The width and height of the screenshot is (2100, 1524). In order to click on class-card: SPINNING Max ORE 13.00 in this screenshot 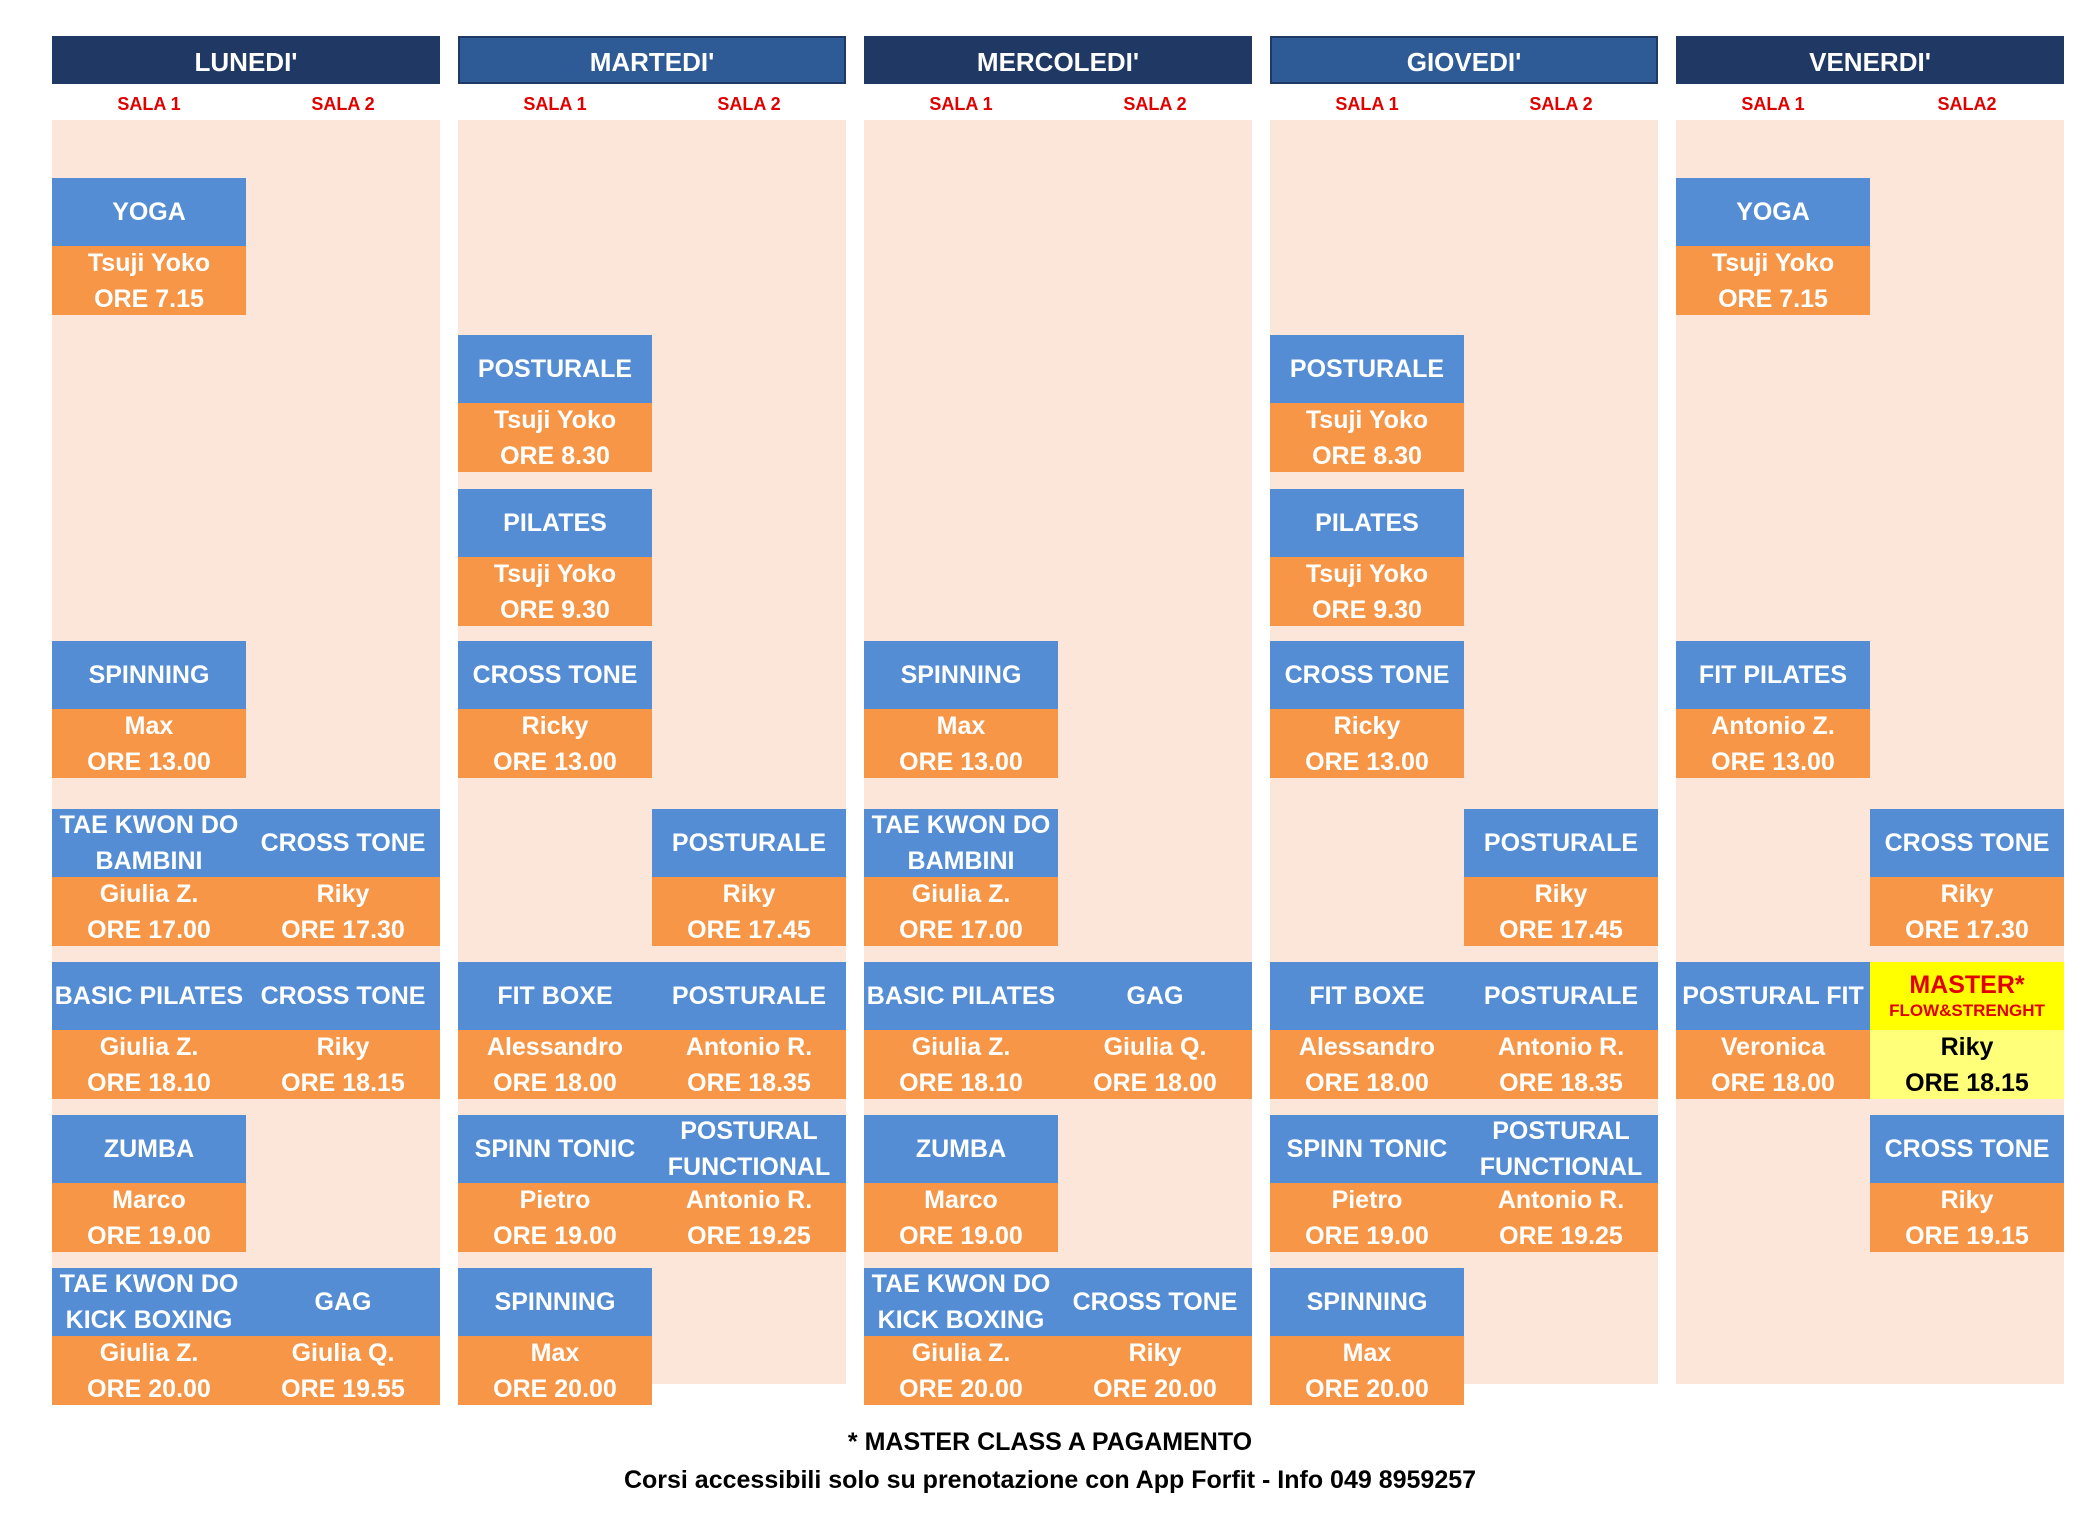, I will do `click(149, 709)`.